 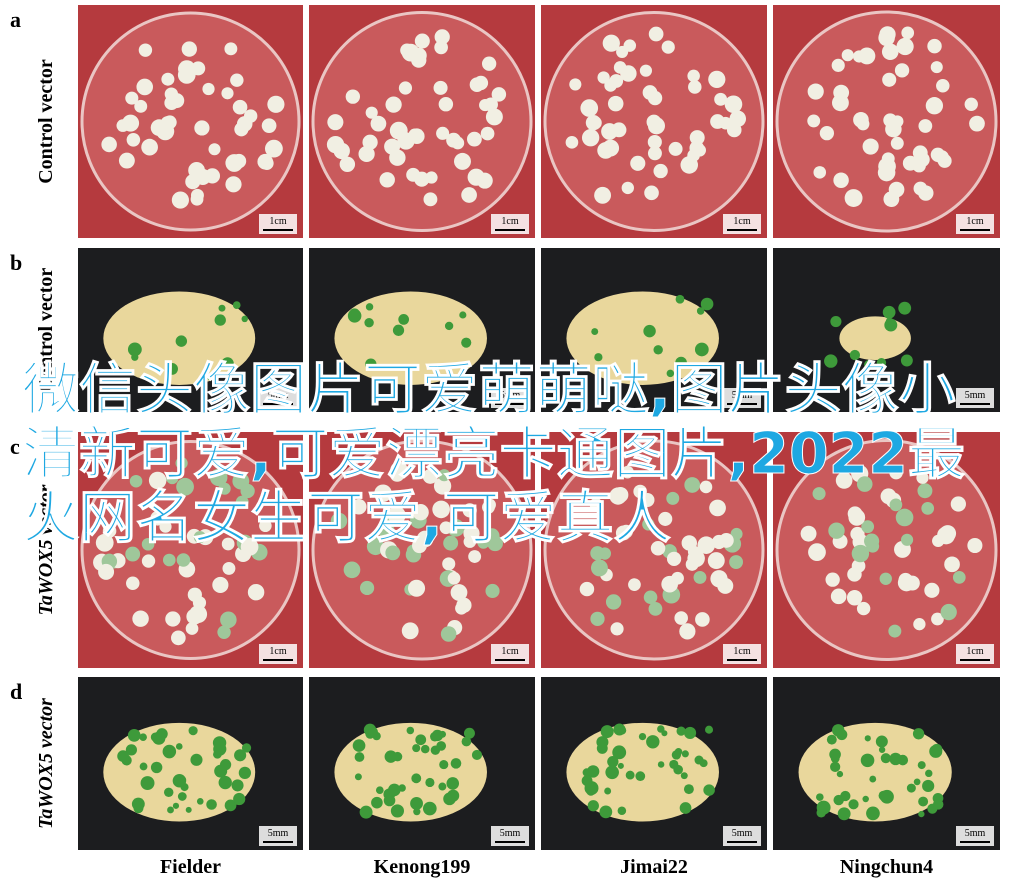 I want to click on column-label: Ningchun4, so click(x=886, y=867).